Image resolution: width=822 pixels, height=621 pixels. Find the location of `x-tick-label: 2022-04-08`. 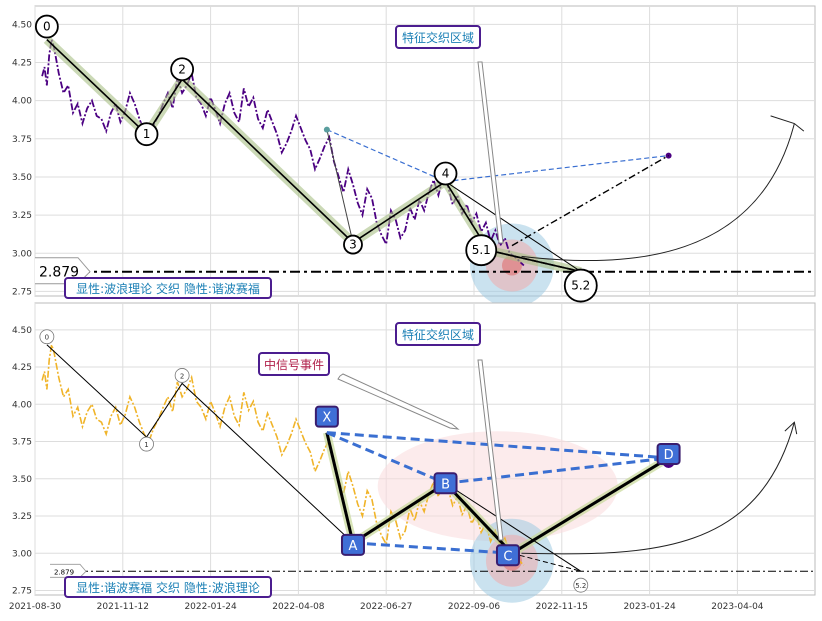

x-tick-label: 2022-04-08 is located at coordinates (298, 607).